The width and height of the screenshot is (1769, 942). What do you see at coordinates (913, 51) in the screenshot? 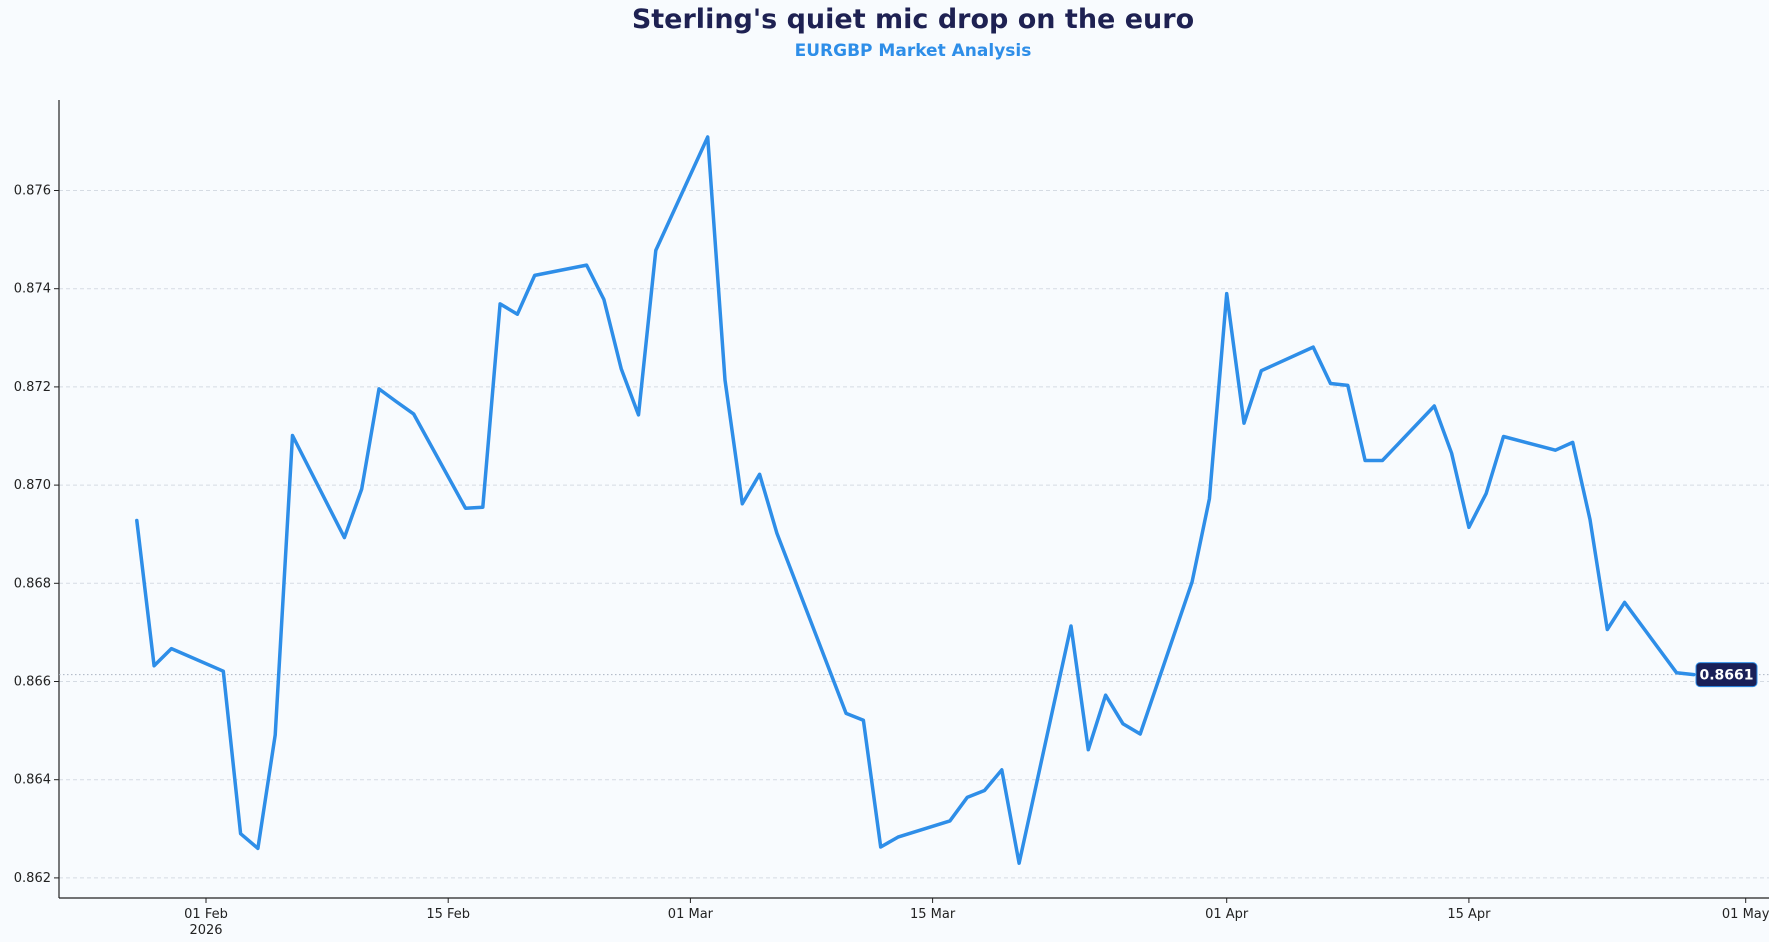
I see `chart-subtitle: EURGBP Market Analysis` at bounding box center [913, 51].